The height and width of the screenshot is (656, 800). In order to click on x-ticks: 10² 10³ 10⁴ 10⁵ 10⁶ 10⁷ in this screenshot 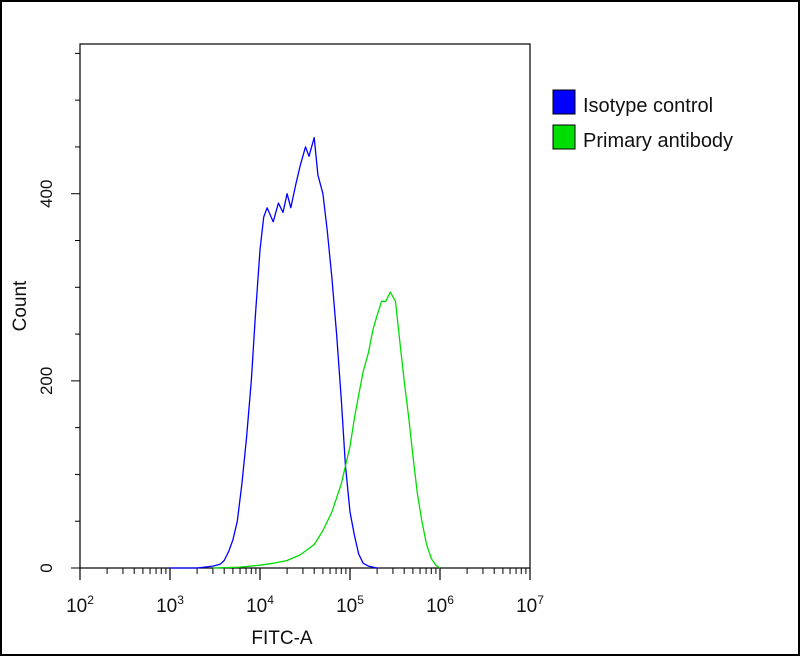, I will do `click(305, 592)`.